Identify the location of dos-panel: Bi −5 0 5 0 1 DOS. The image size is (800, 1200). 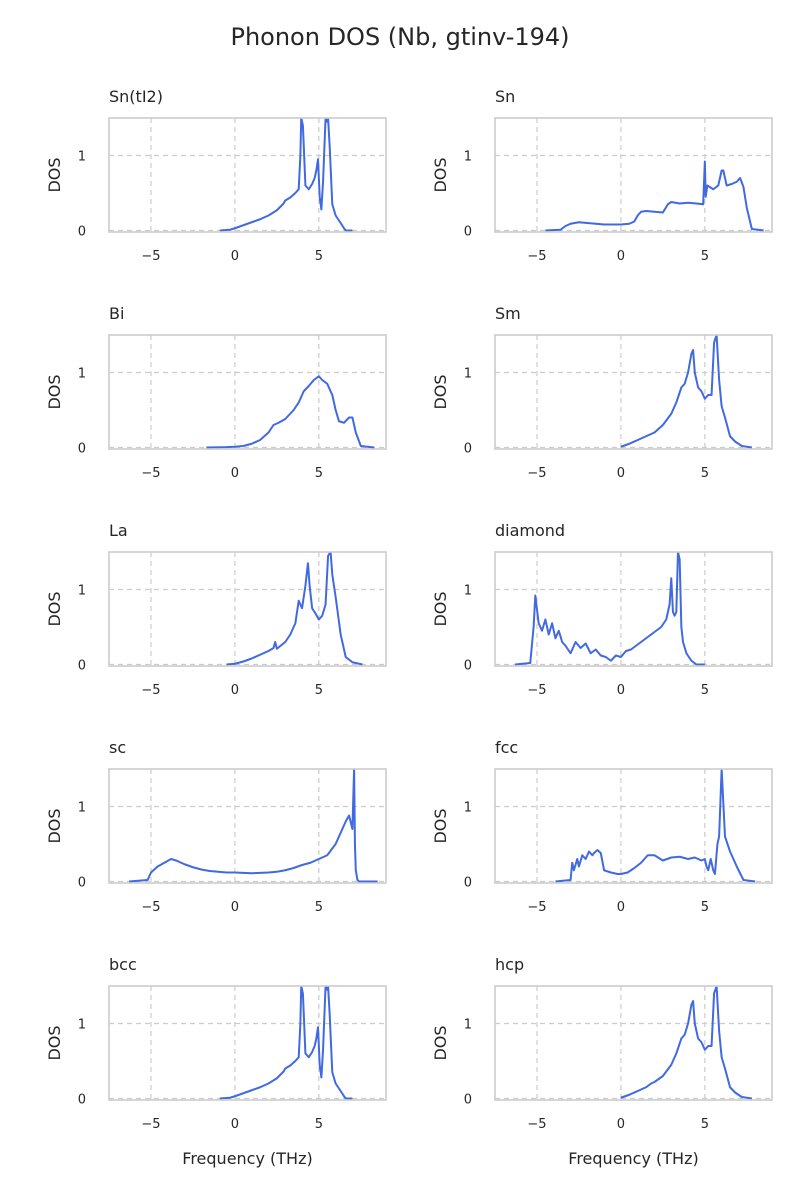
(216, 392).